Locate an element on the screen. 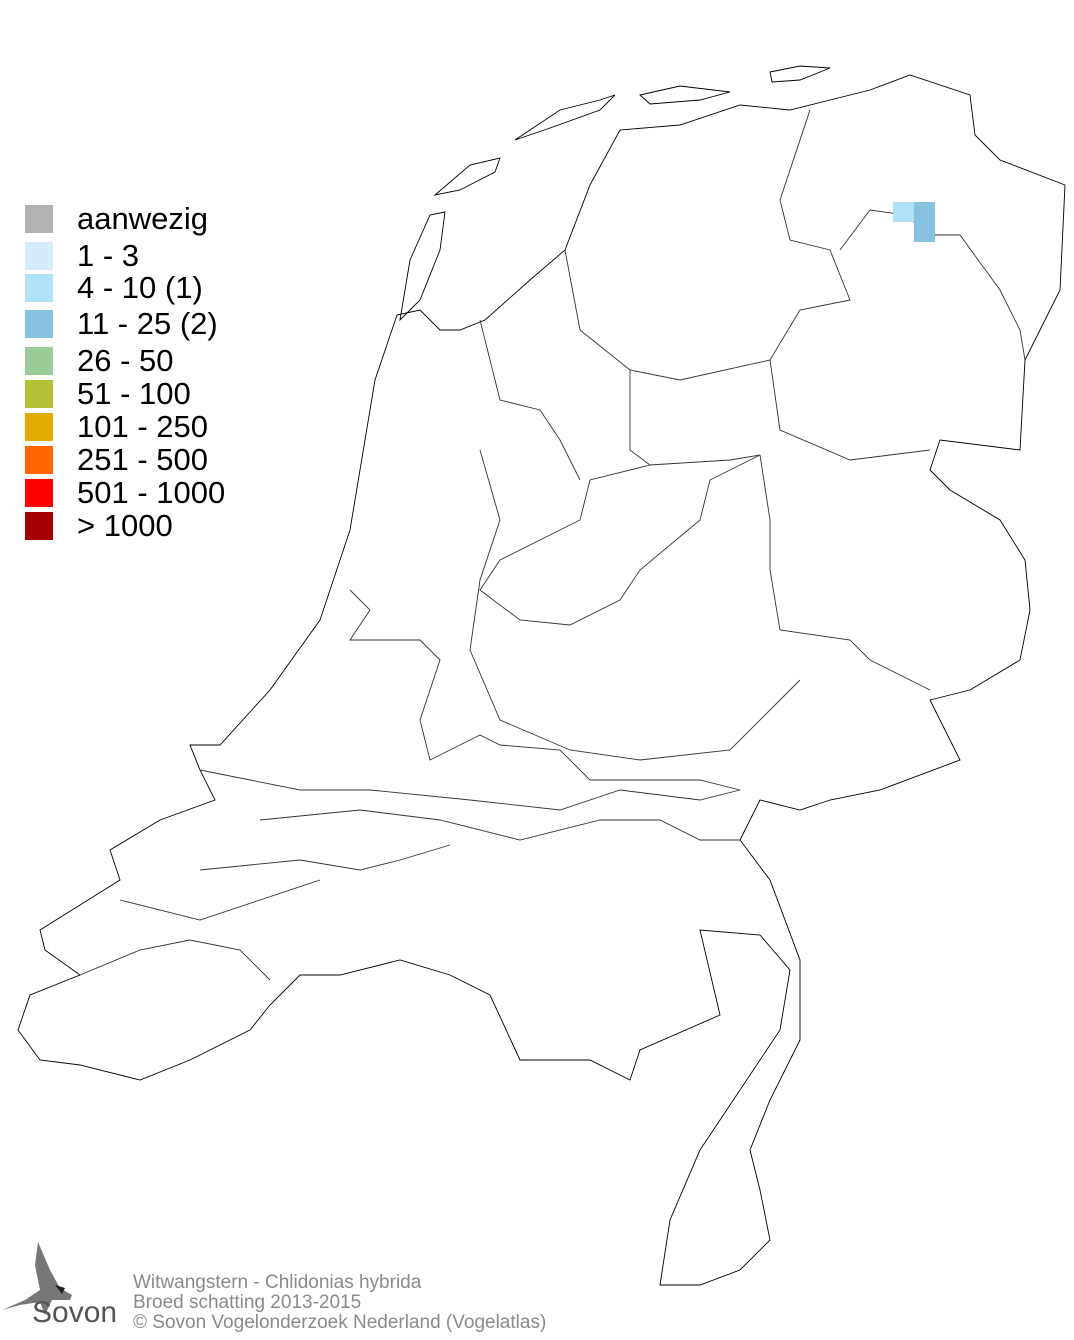  legend-item: 1 - 3 is located at coordinates (82, 255).